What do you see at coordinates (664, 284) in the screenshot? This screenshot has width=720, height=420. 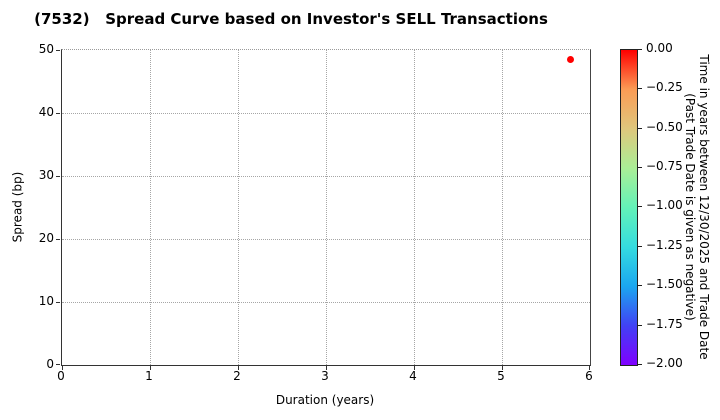 I see `colorbar-tick-label: −1.50` at bounding box center [664, 284].